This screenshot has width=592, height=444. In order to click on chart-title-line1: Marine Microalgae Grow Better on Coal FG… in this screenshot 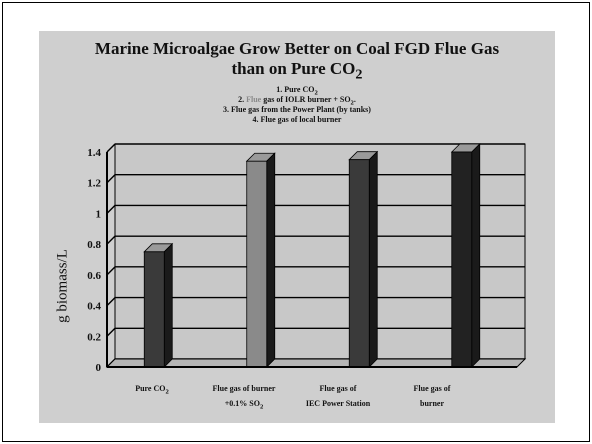, I will do `click(297, 48)`.